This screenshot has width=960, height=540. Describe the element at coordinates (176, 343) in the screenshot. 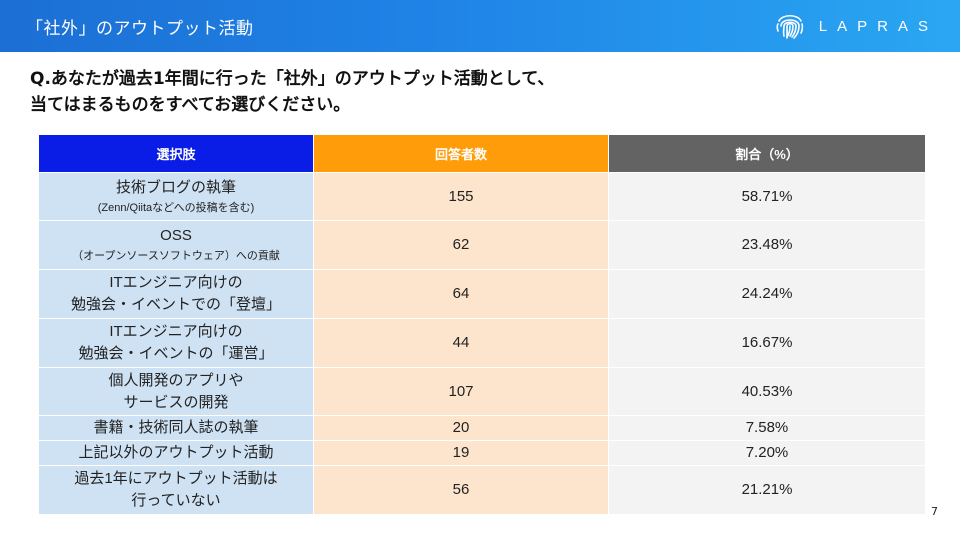

I see `option-cell: ITエンジニア向けの 勉強会・イベントの「運営」` at that location.